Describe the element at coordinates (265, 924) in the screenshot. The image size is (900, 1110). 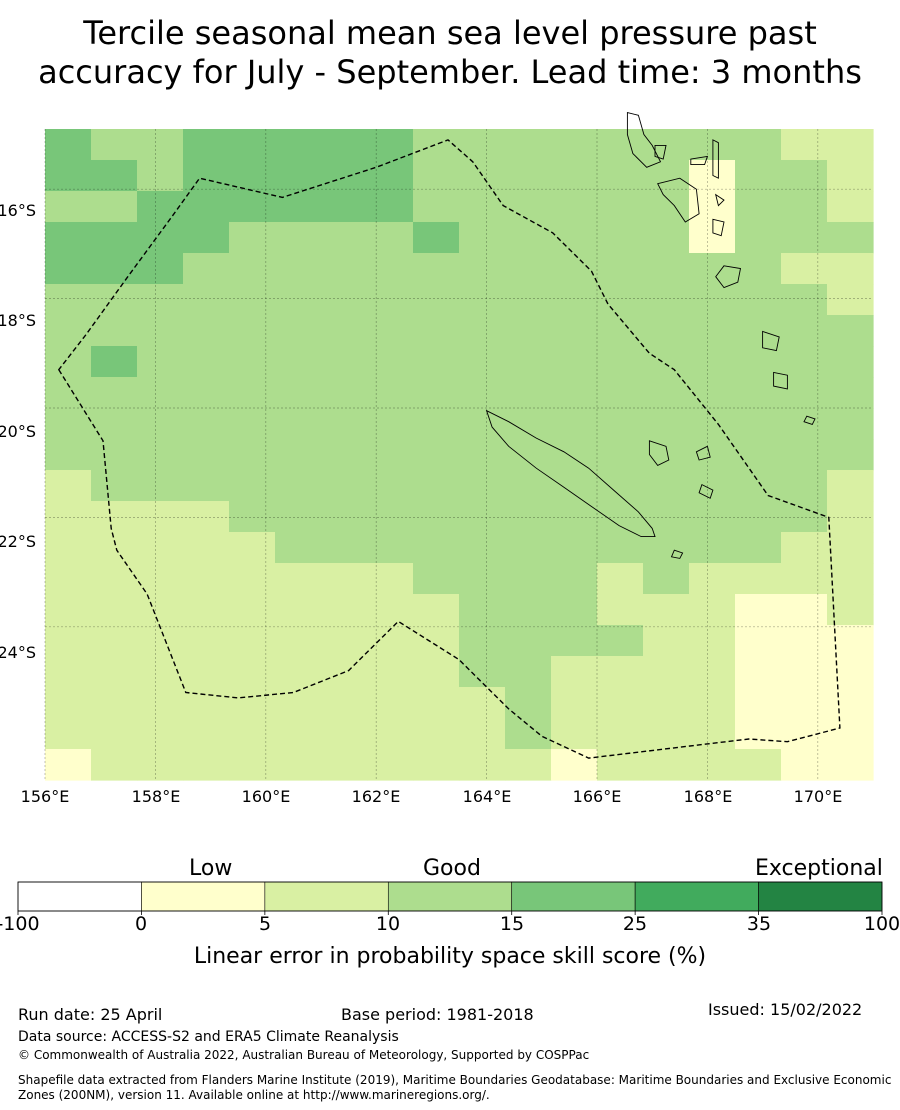
I see `colorbar-tick: 5` at that location.